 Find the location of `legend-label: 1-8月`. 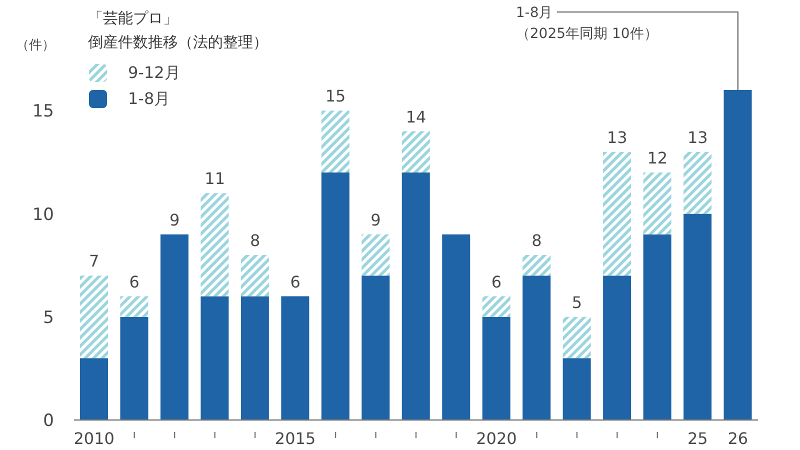

legend-label: 1-8月 is located at coordinates (149, 98).